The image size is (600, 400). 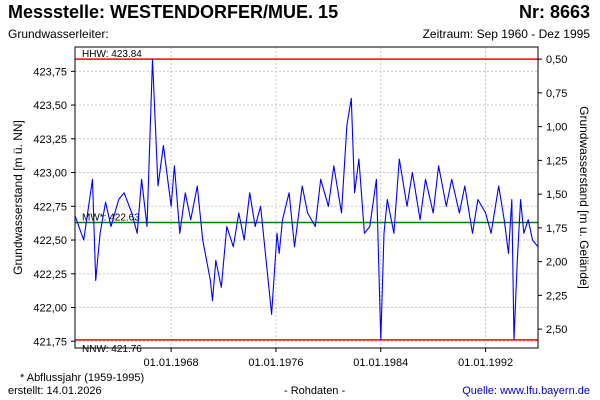 I want to click on y2-tick-label: 1,50, so click(x=556, y=195).